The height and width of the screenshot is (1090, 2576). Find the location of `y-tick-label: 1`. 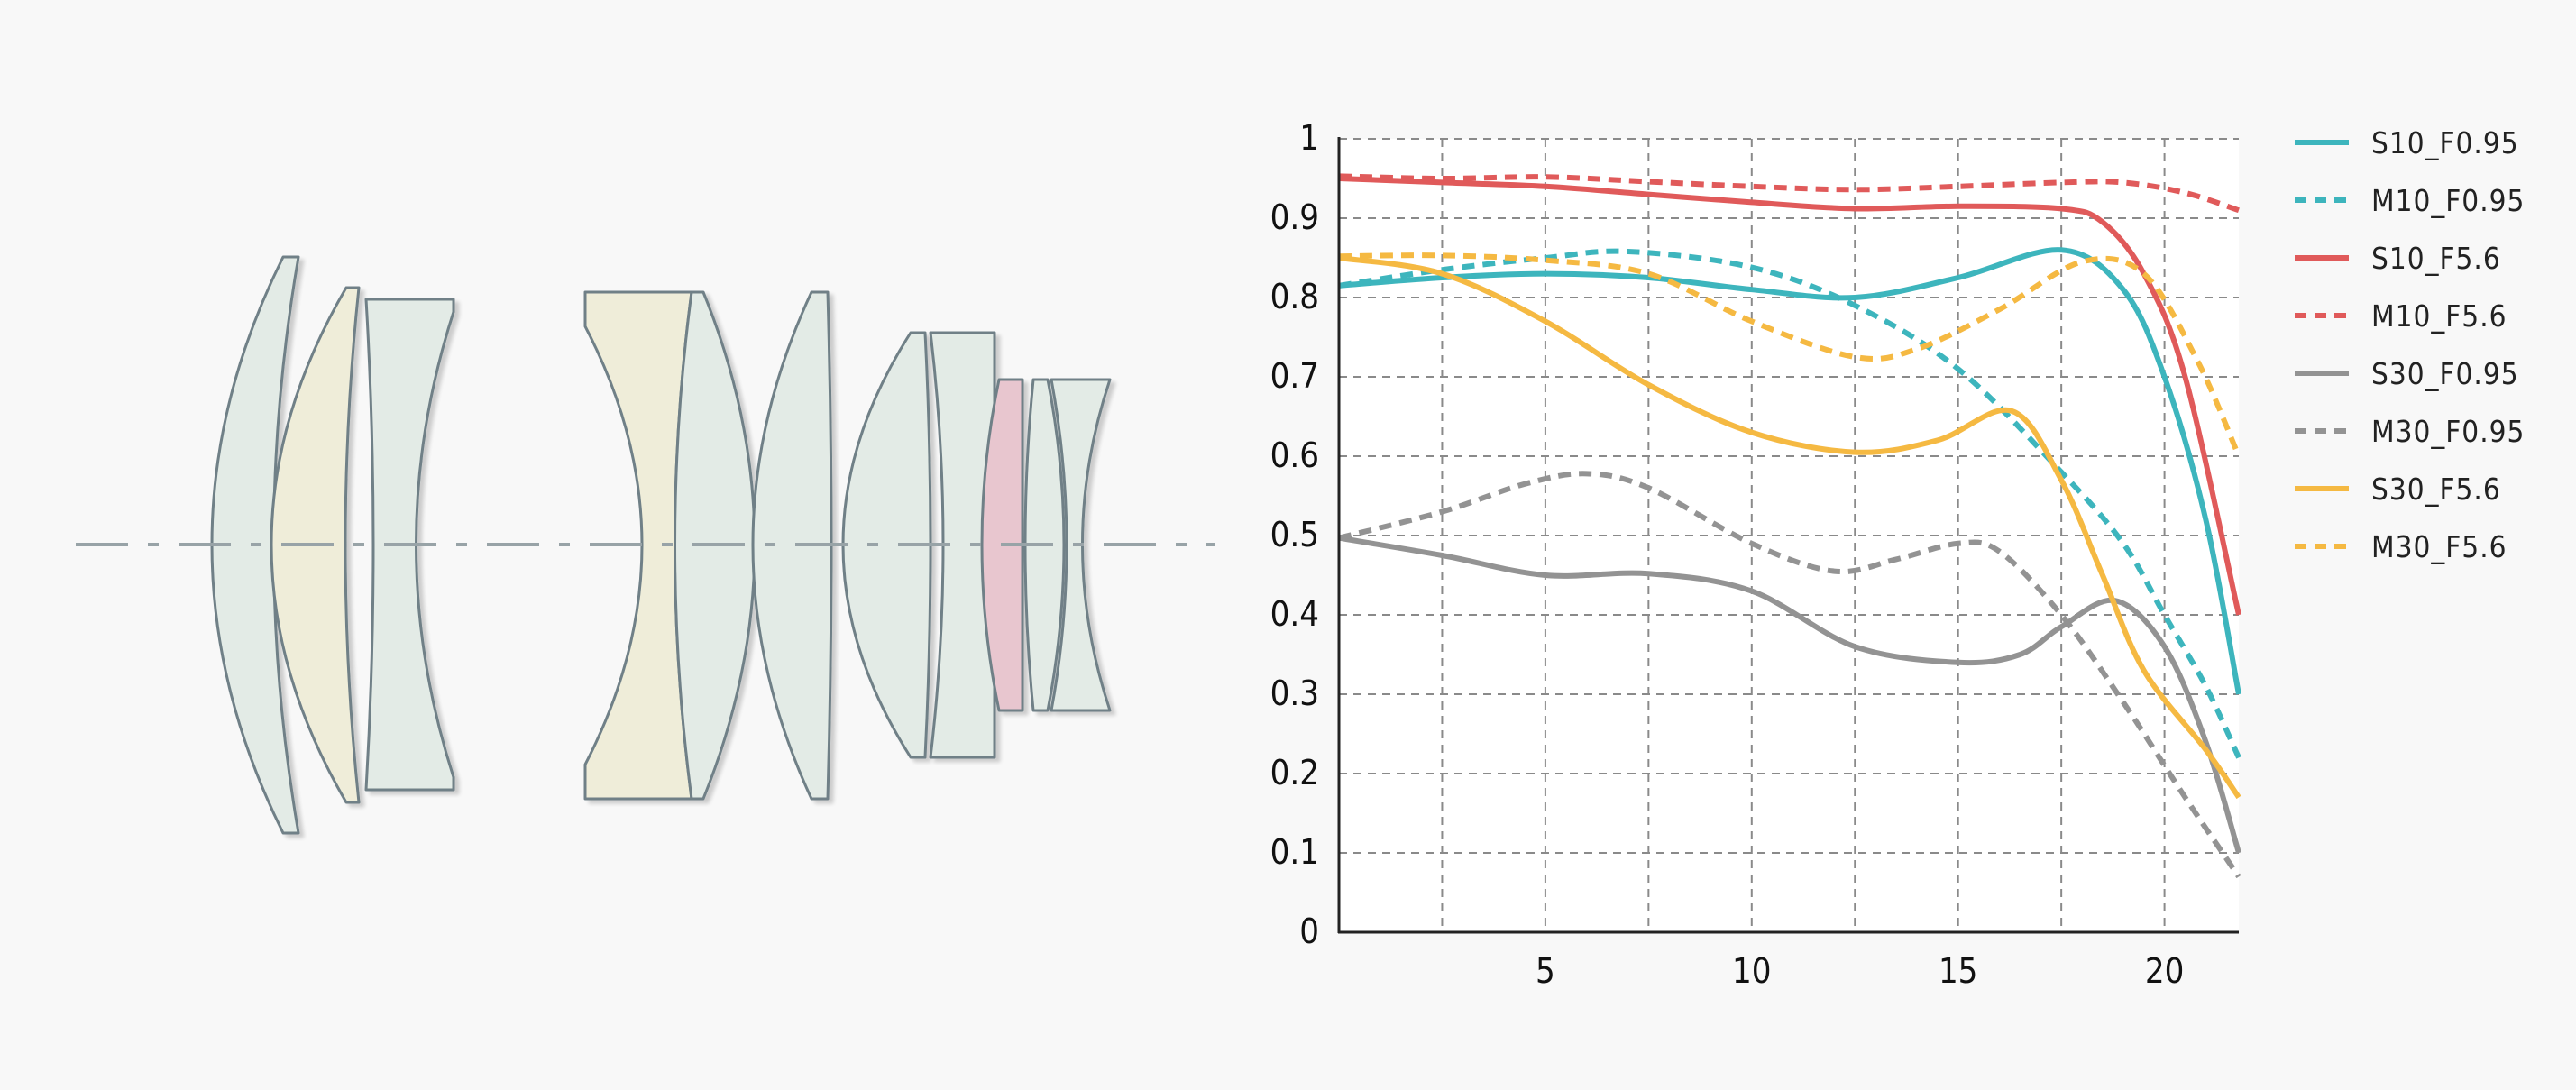

y-tick-label: 1 is located at coordinates (1309, 138).